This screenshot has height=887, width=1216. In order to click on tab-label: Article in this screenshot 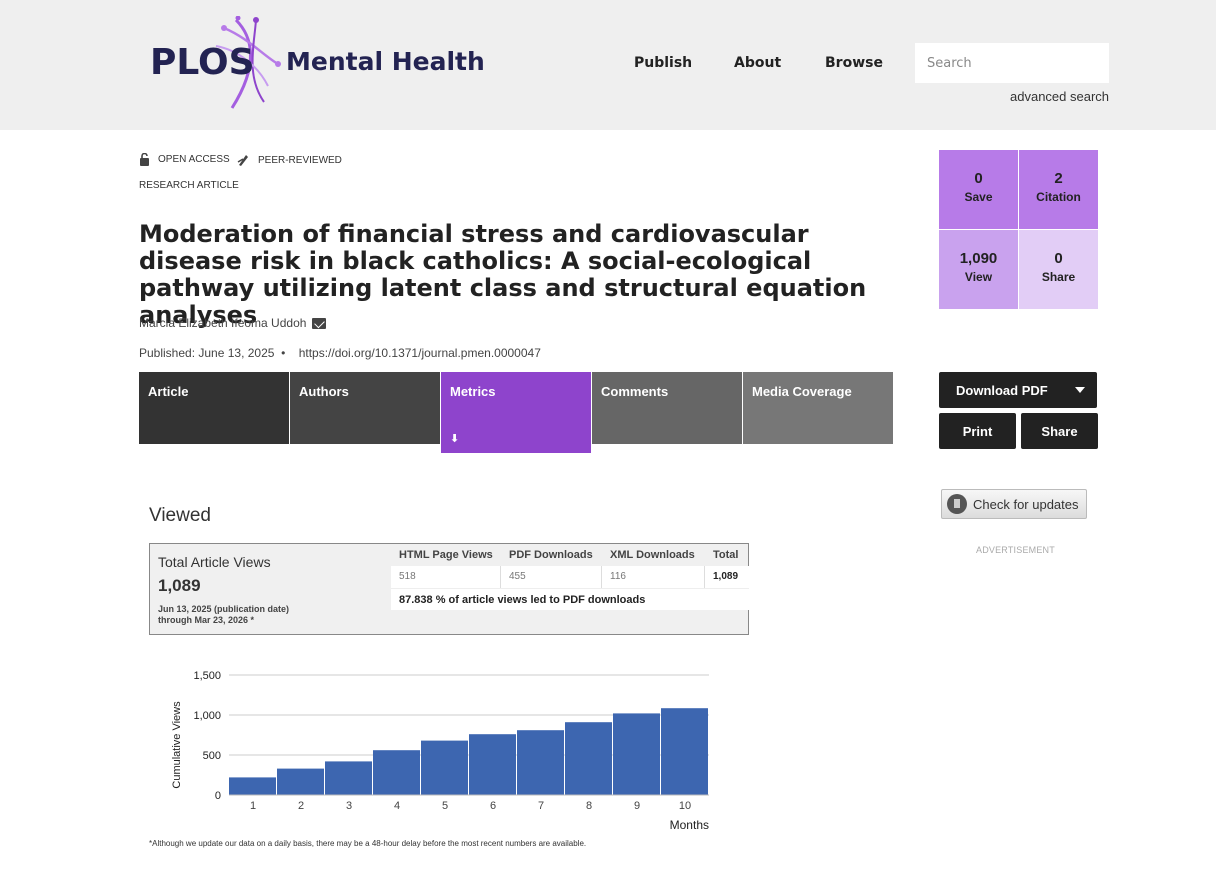, I will do `click(168, 391)`.